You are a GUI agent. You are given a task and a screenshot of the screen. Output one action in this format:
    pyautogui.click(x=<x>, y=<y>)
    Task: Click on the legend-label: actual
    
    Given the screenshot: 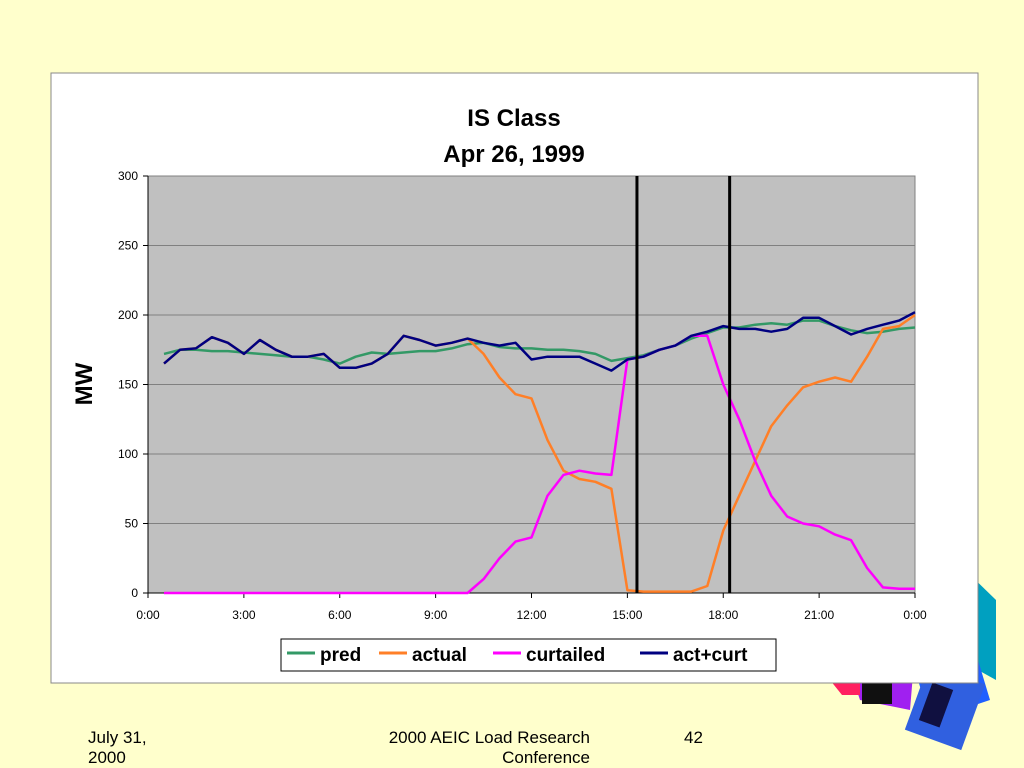 What is the action you would take?
    pyautogui.click(x=439, y=655)
    